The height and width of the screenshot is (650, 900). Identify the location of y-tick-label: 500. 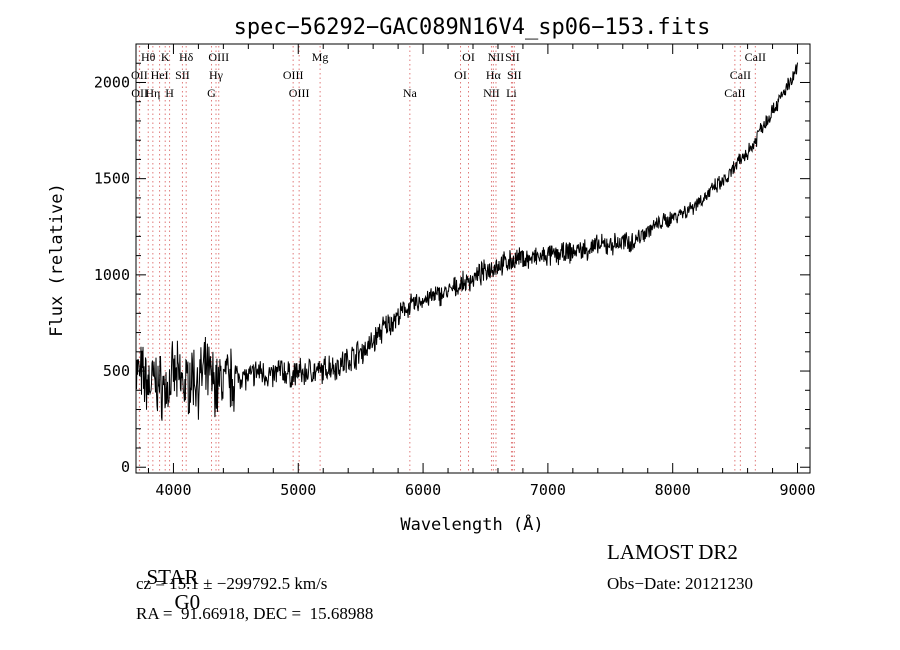
(116, 371).